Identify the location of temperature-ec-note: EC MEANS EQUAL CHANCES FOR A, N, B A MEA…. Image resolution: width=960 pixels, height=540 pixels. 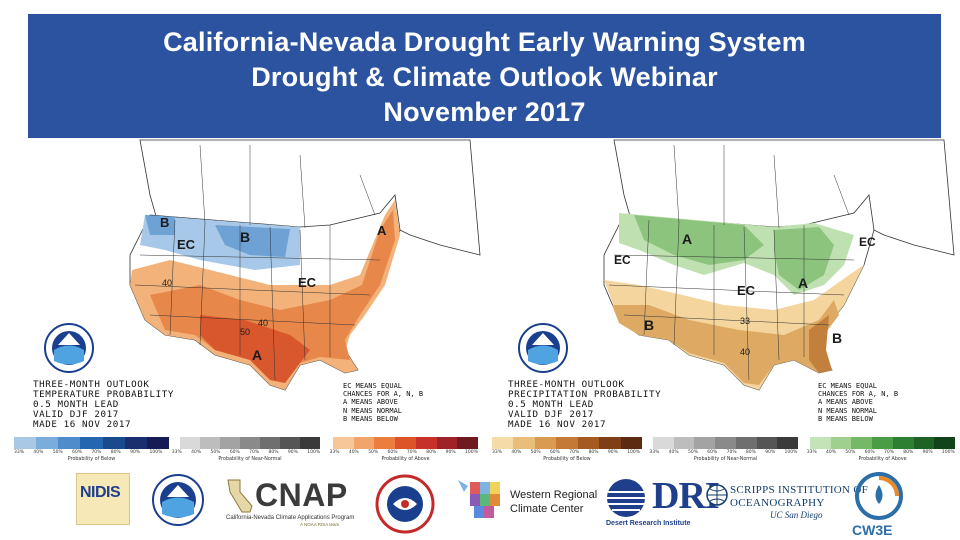
(383, 402).